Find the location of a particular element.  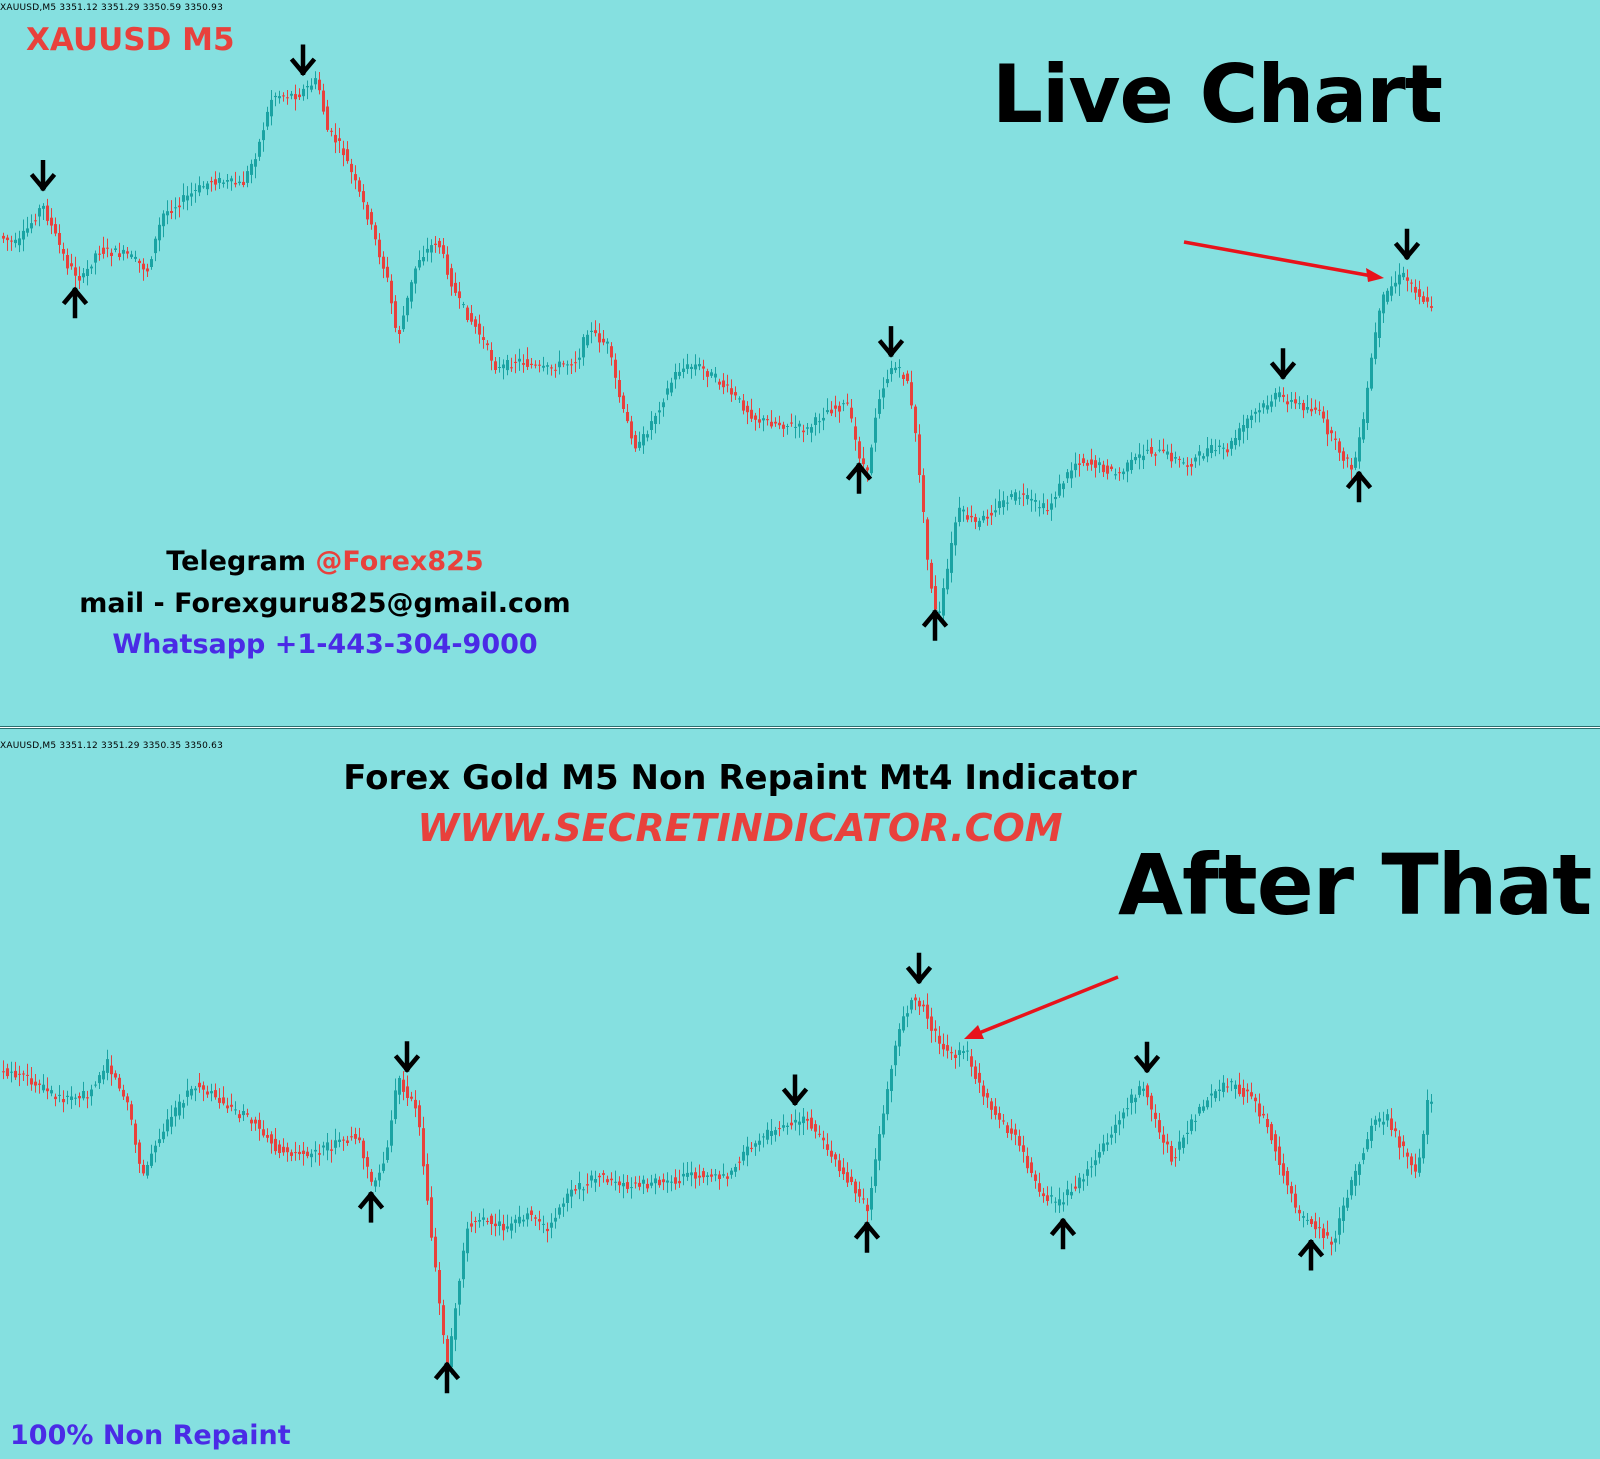

mail-contact: mail - Forexguru825@gmail.com is located at coordinates (325, 603).